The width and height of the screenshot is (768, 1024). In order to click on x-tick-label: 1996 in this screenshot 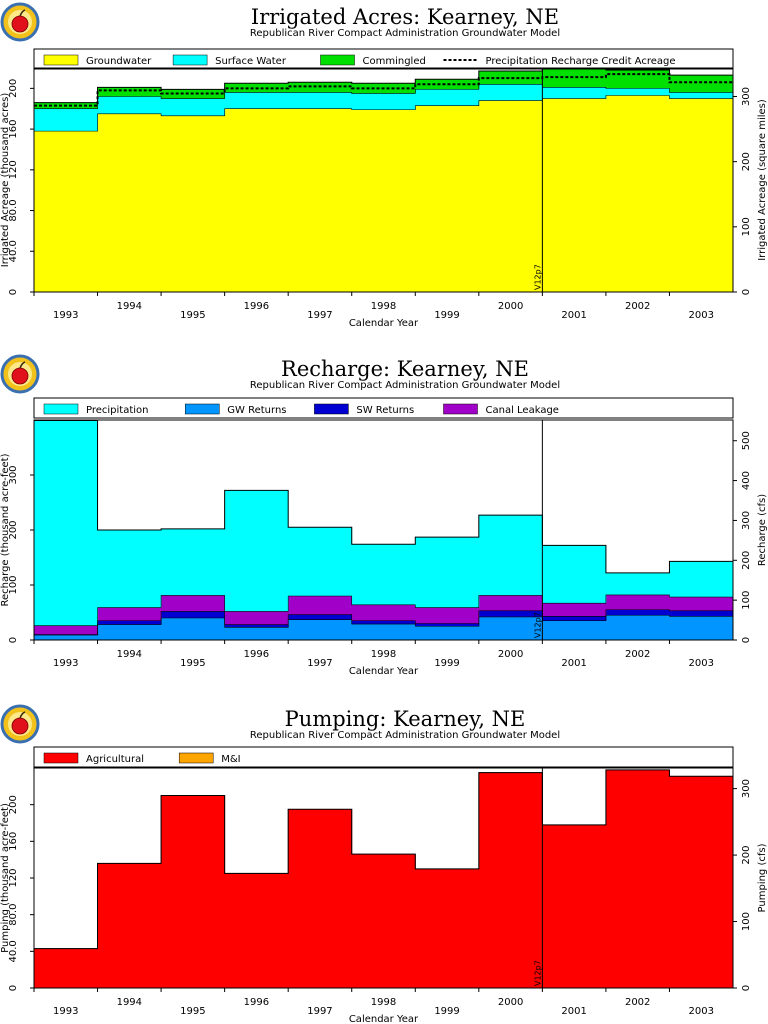, I will do `click(256, 306)`.